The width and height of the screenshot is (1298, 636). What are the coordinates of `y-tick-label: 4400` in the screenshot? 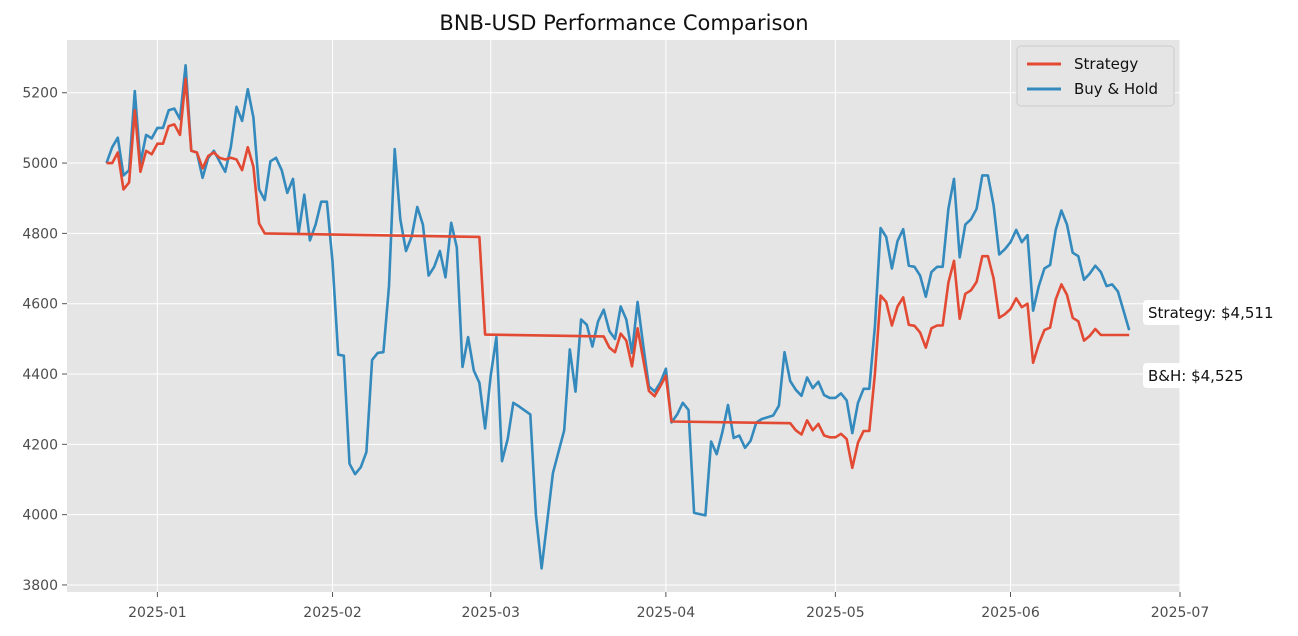 It's located at (40, 375).